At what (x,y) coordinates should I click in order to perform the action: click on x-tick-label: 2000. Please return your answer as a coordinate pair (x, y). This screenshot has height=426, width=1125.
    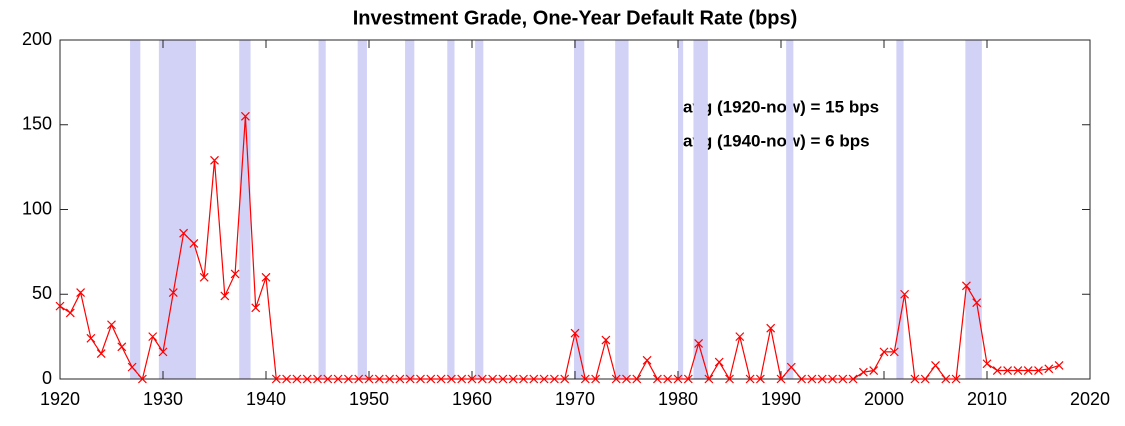
    Looking at the image, I should click on (884, 399).